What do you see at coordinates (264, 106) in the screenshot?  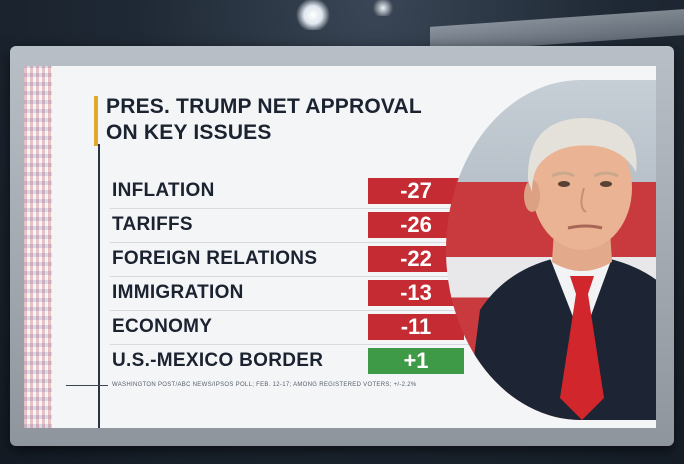 I see `title-line-1: PRES. TRUMP NET APPROVAL` at bounding box center [264, 106].